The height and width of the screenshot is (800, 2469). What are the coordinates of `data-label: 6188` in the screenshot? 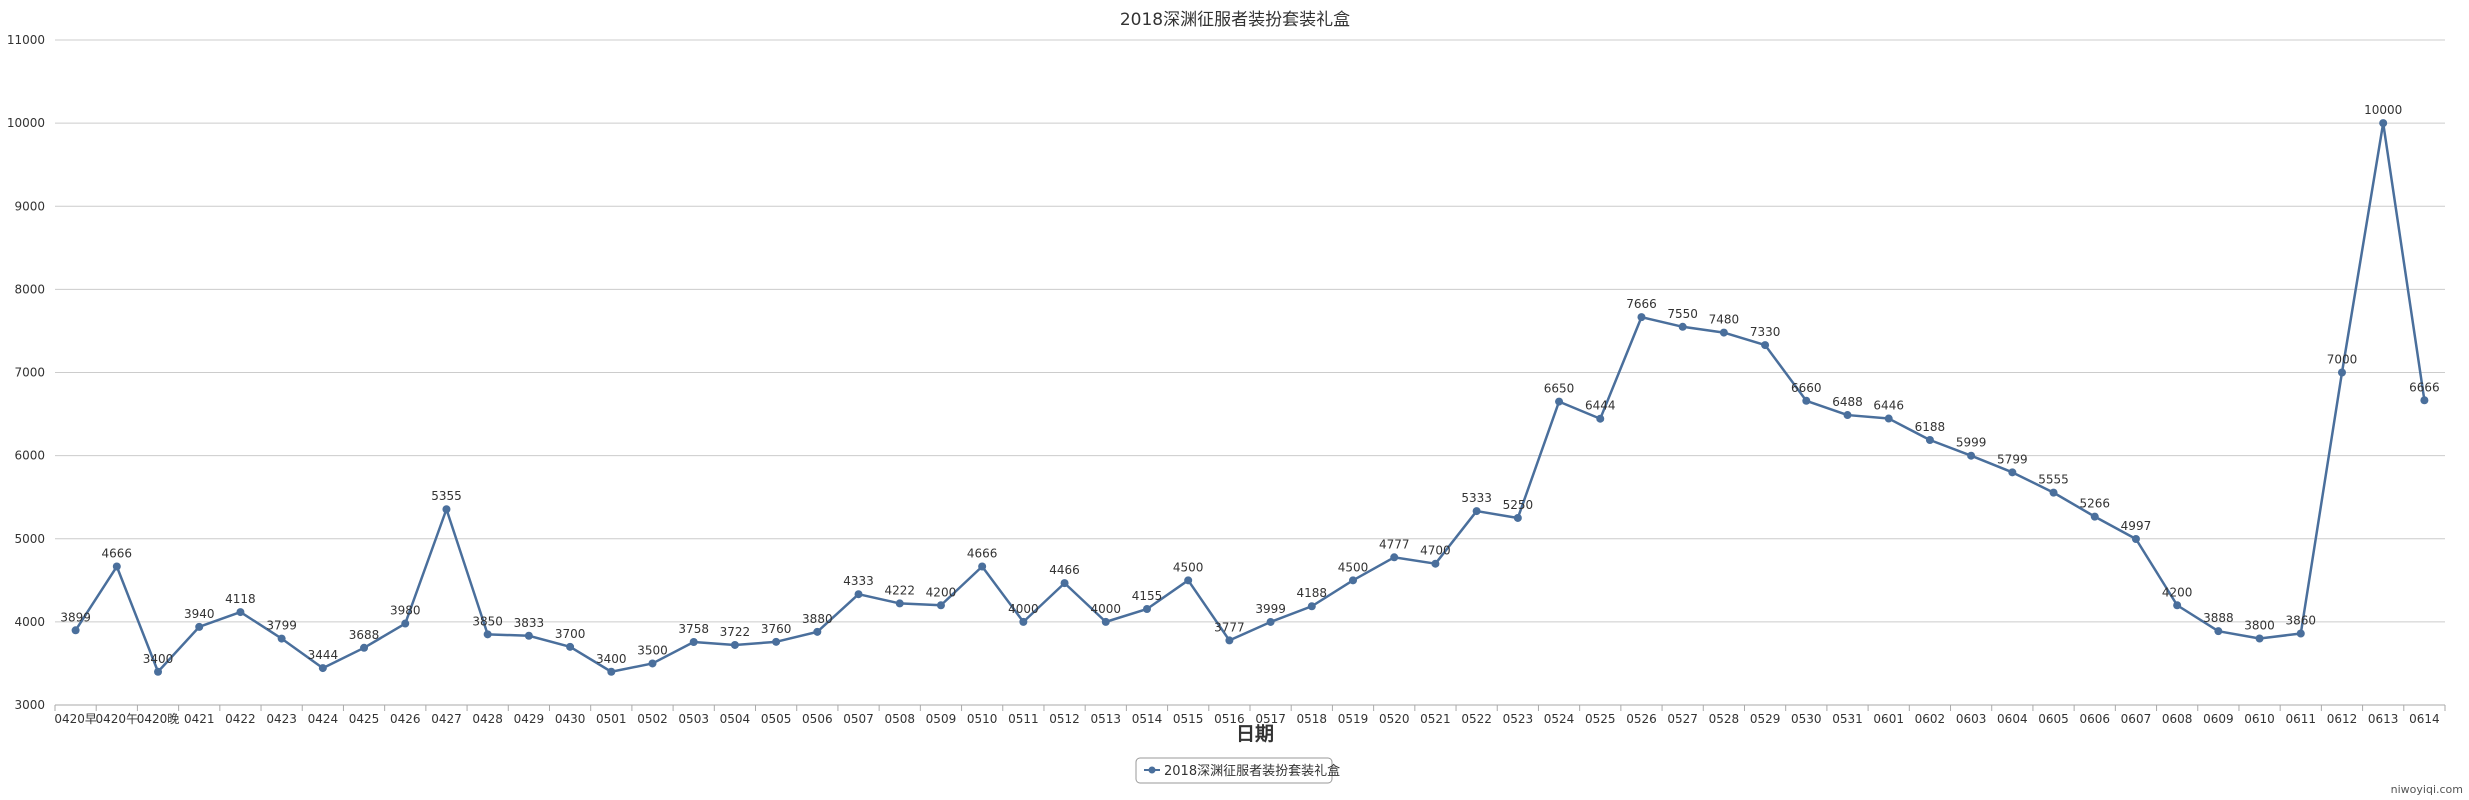 It's located at (1930, 427).